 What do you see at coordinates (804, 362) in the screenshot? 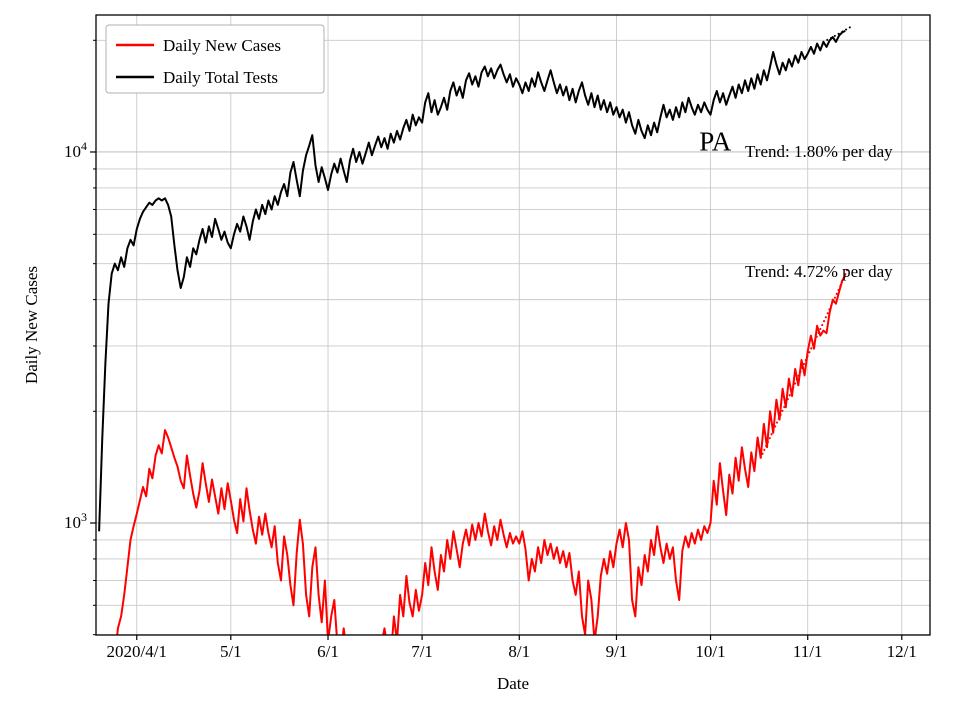
I see `series-cases-trend-dotted` at bounding box center [804, 362].